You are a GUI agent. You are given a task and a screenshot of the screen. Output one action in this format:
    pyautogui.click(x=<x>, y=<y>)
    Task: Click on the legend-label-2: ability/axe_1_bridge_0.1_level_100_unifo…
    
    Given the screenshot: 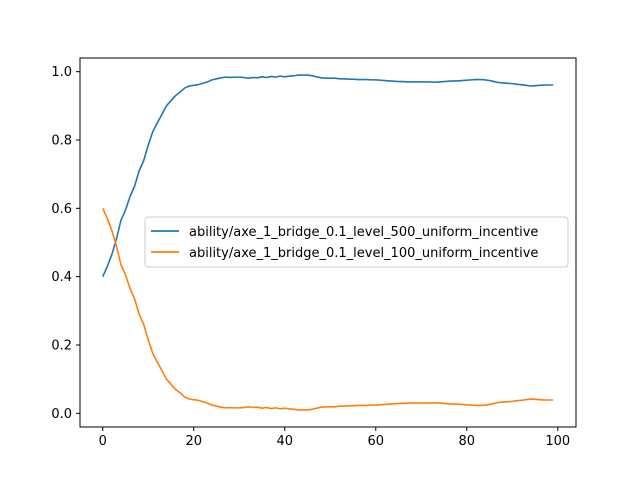 What is the action you would take?
    pyautogui.click(x=363, y=253)
    